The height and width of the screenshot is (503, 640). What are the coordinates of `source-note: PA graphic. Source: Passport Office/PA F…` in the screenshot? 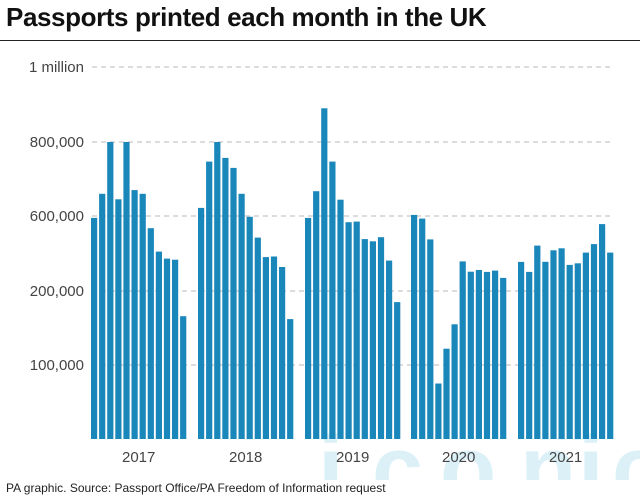 It's located at (196, 488).